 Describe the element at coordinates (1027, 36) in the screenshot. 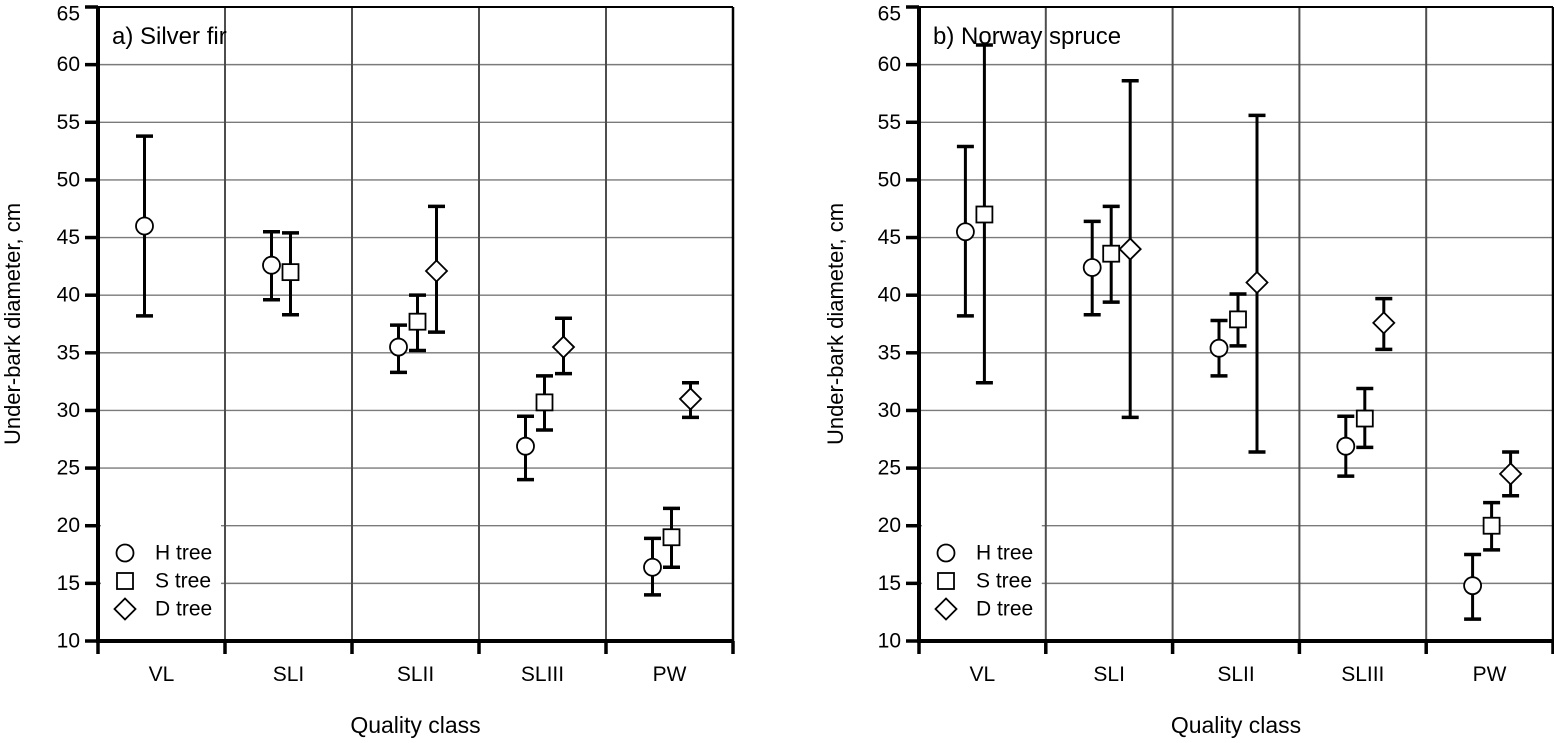

I see `panel-title: b) Norway spruce` at that location.